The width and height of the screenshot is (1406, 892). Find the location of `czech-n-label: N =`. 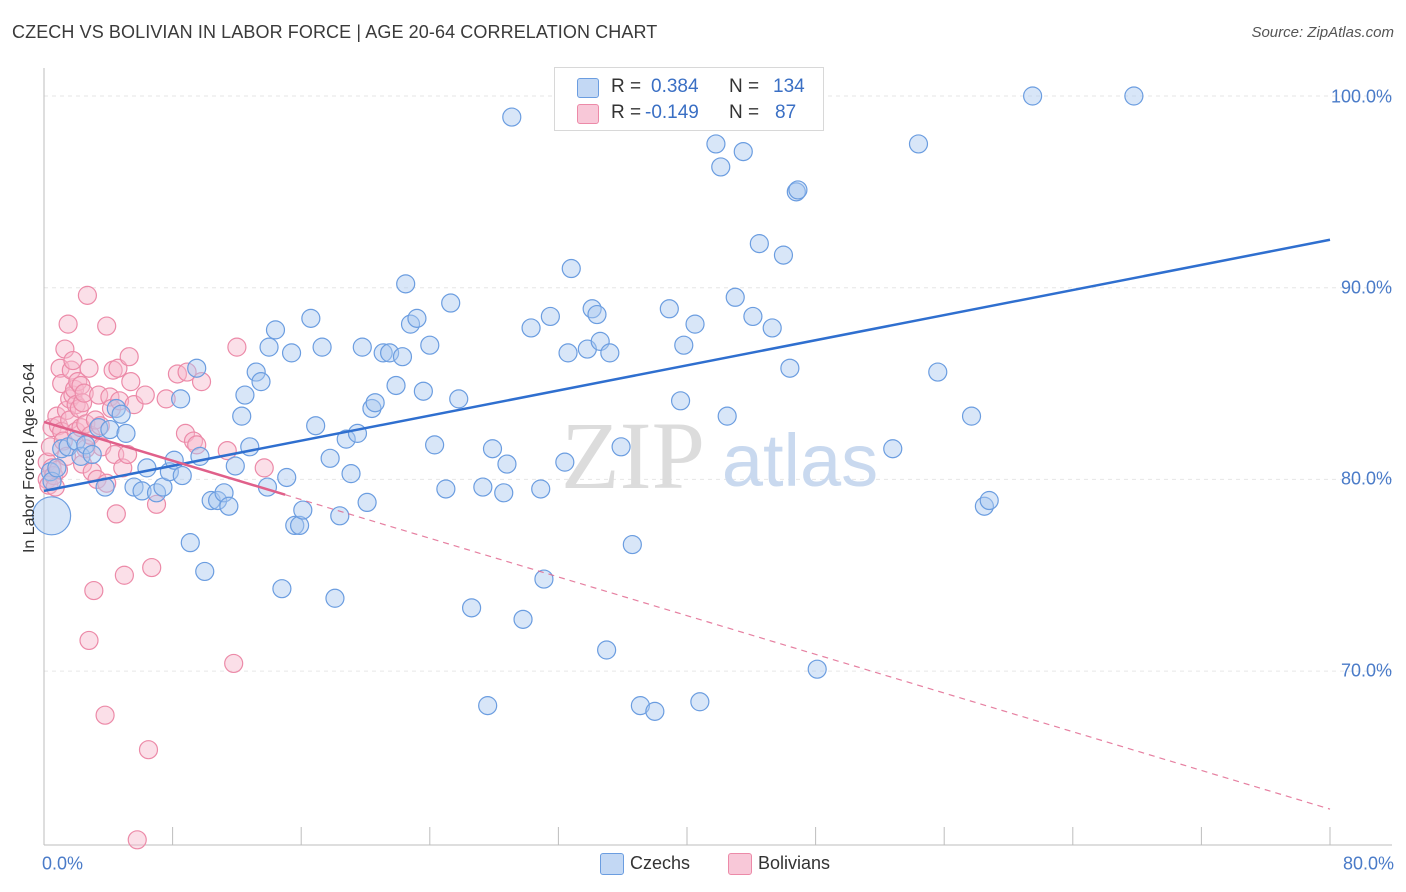

czech-n-label: N = is located at coordinates (744, 86).